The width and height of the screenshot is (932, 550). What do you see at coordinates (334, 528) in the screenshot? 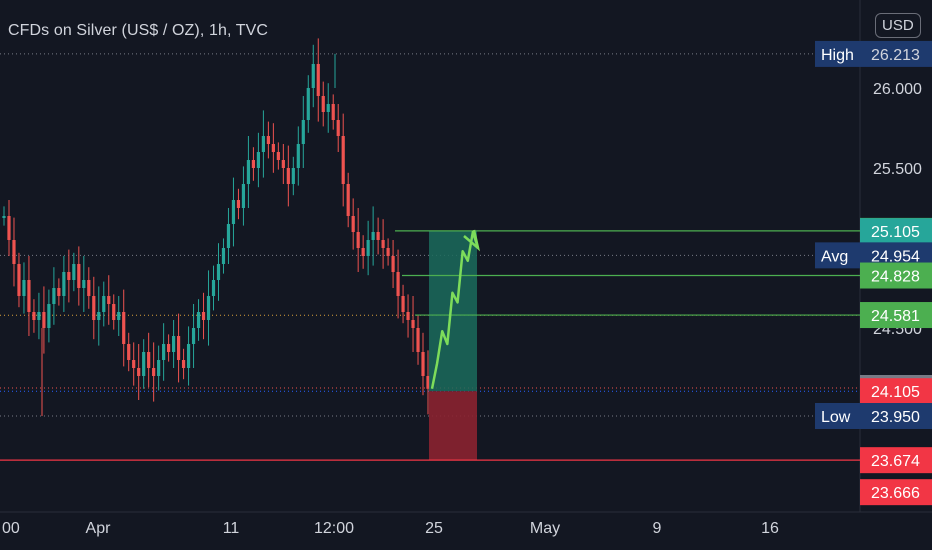
I see `x-tick-label: 12:00` at bounding box center [334, 528].